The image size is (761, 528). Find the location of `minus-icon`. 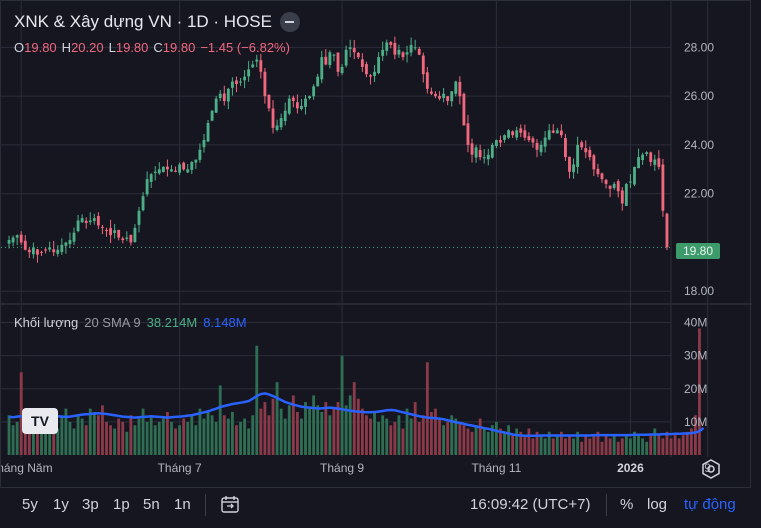

minus-icon is located at coordinates (289, 22).